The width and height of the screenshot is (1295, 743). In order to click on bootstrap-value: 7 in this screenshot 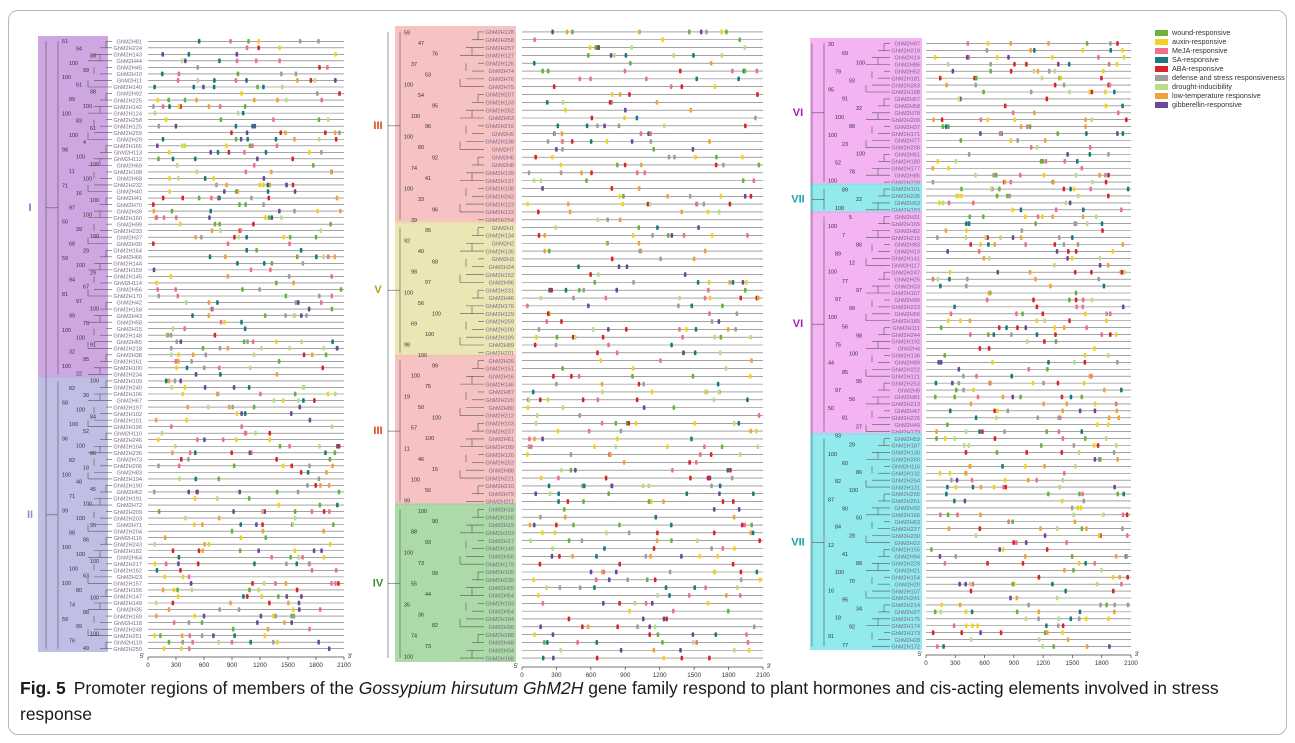, I will do `click(843, 236)`.